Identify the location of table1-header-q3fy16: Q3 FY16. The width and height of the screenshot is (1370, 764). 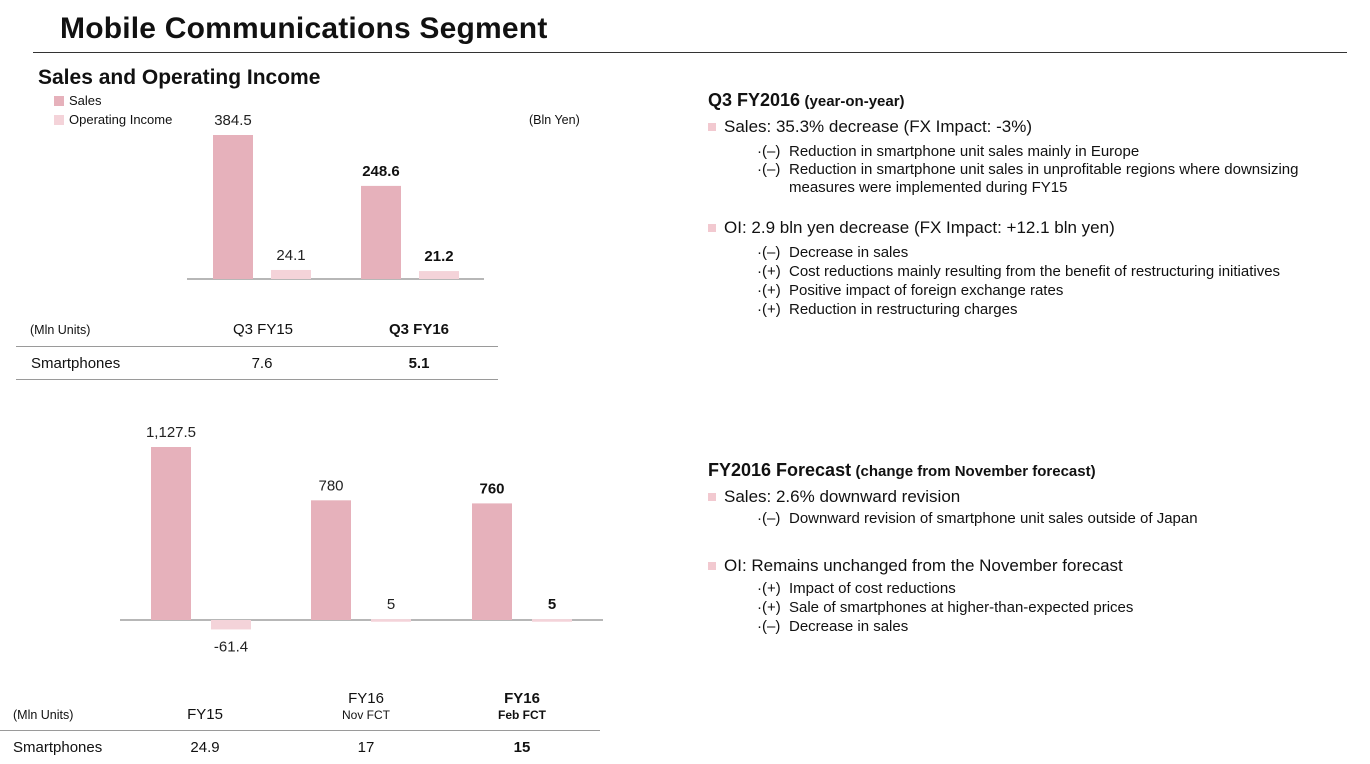
(419, 329).